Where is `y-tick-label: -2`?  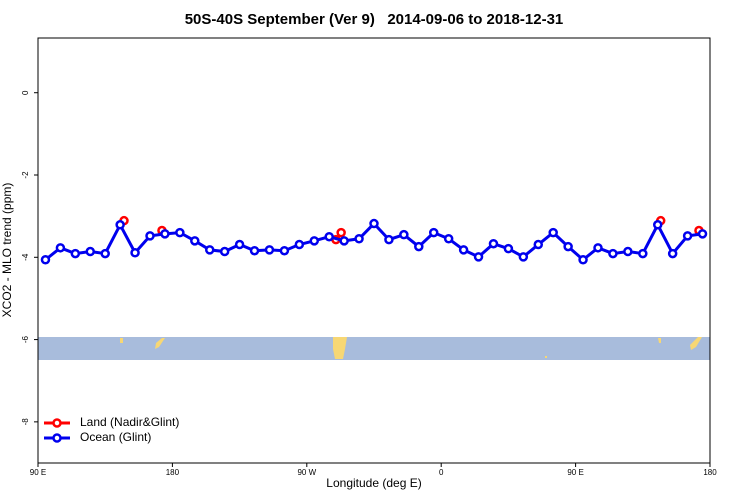
y-tick-label: -2 is located at coordinates (25, 175).